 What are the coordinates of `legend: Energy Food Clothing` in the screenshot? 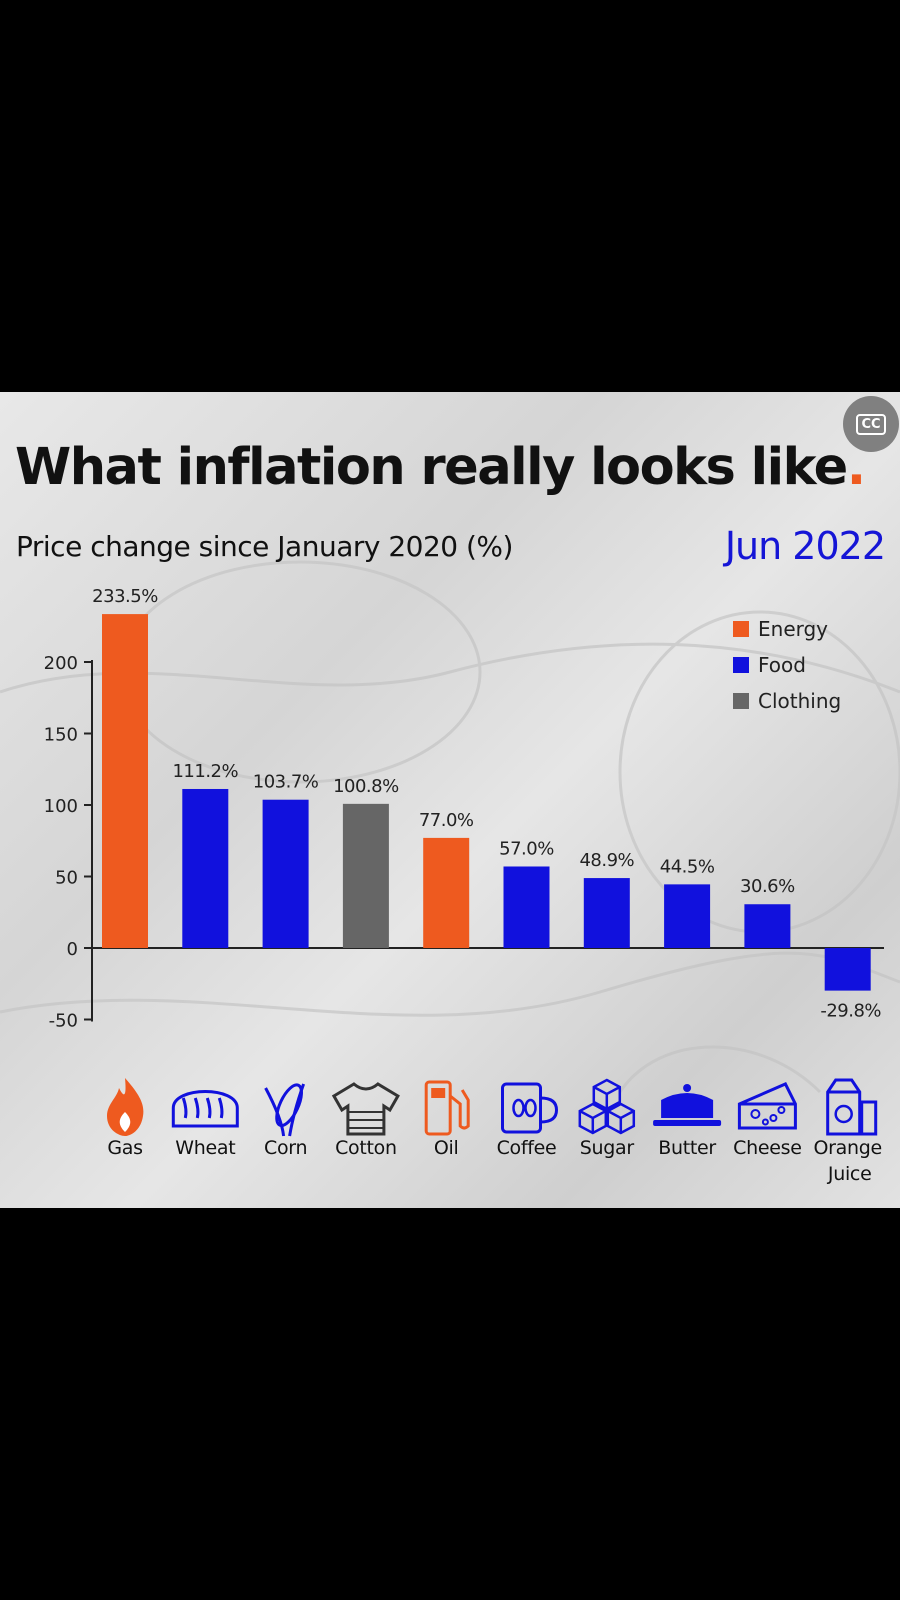 It's located at (787, 665).